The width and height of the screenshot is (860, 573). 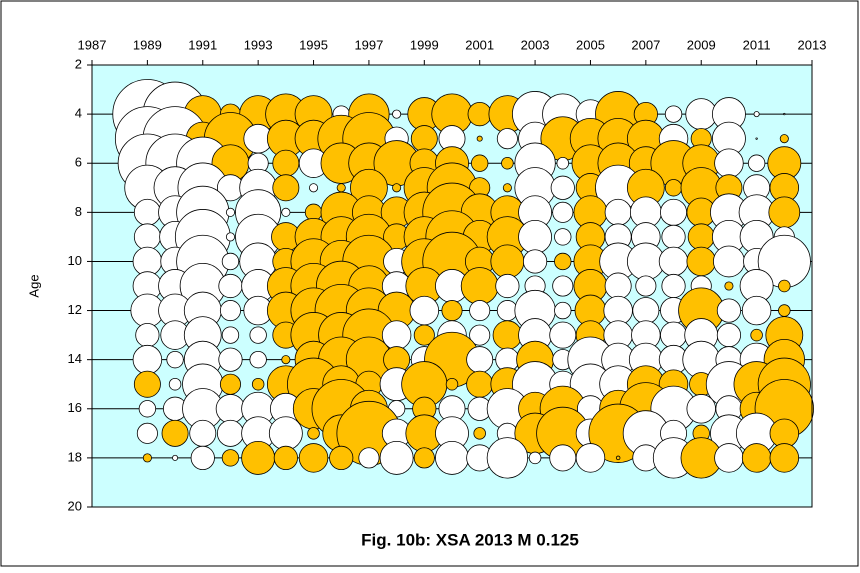 What do you see at coordinates (470, 539) in the screenshot?
I see `chart-title: Fig. 10b: XSA 2013 M 0.125` at bounding box center [470, 539].